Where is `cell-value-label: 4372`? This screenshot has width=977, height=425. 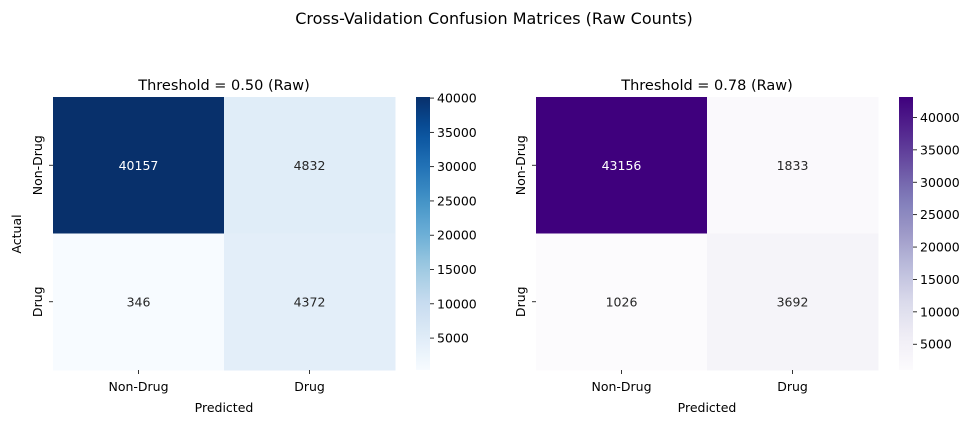
cell-value-label: 4372 is located at coordinates (310, 301).